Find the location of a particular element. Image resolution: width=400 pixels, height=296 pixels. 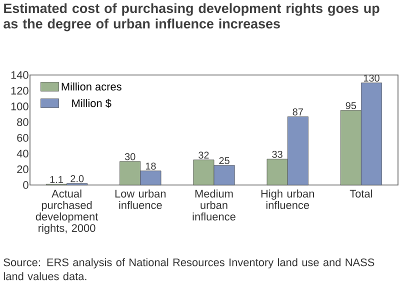

y-tick-label: 100 is located at coordinates (19, 106).